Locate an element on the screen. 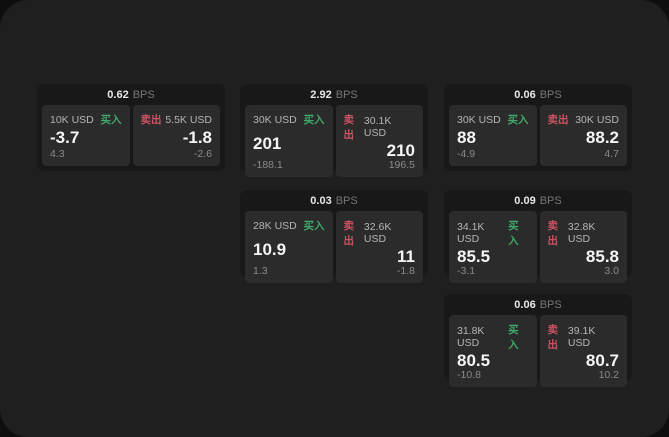 The width and height of the screenshot is (669, 437). sell-delta: 10.2 is located at coordinates (608, 375).